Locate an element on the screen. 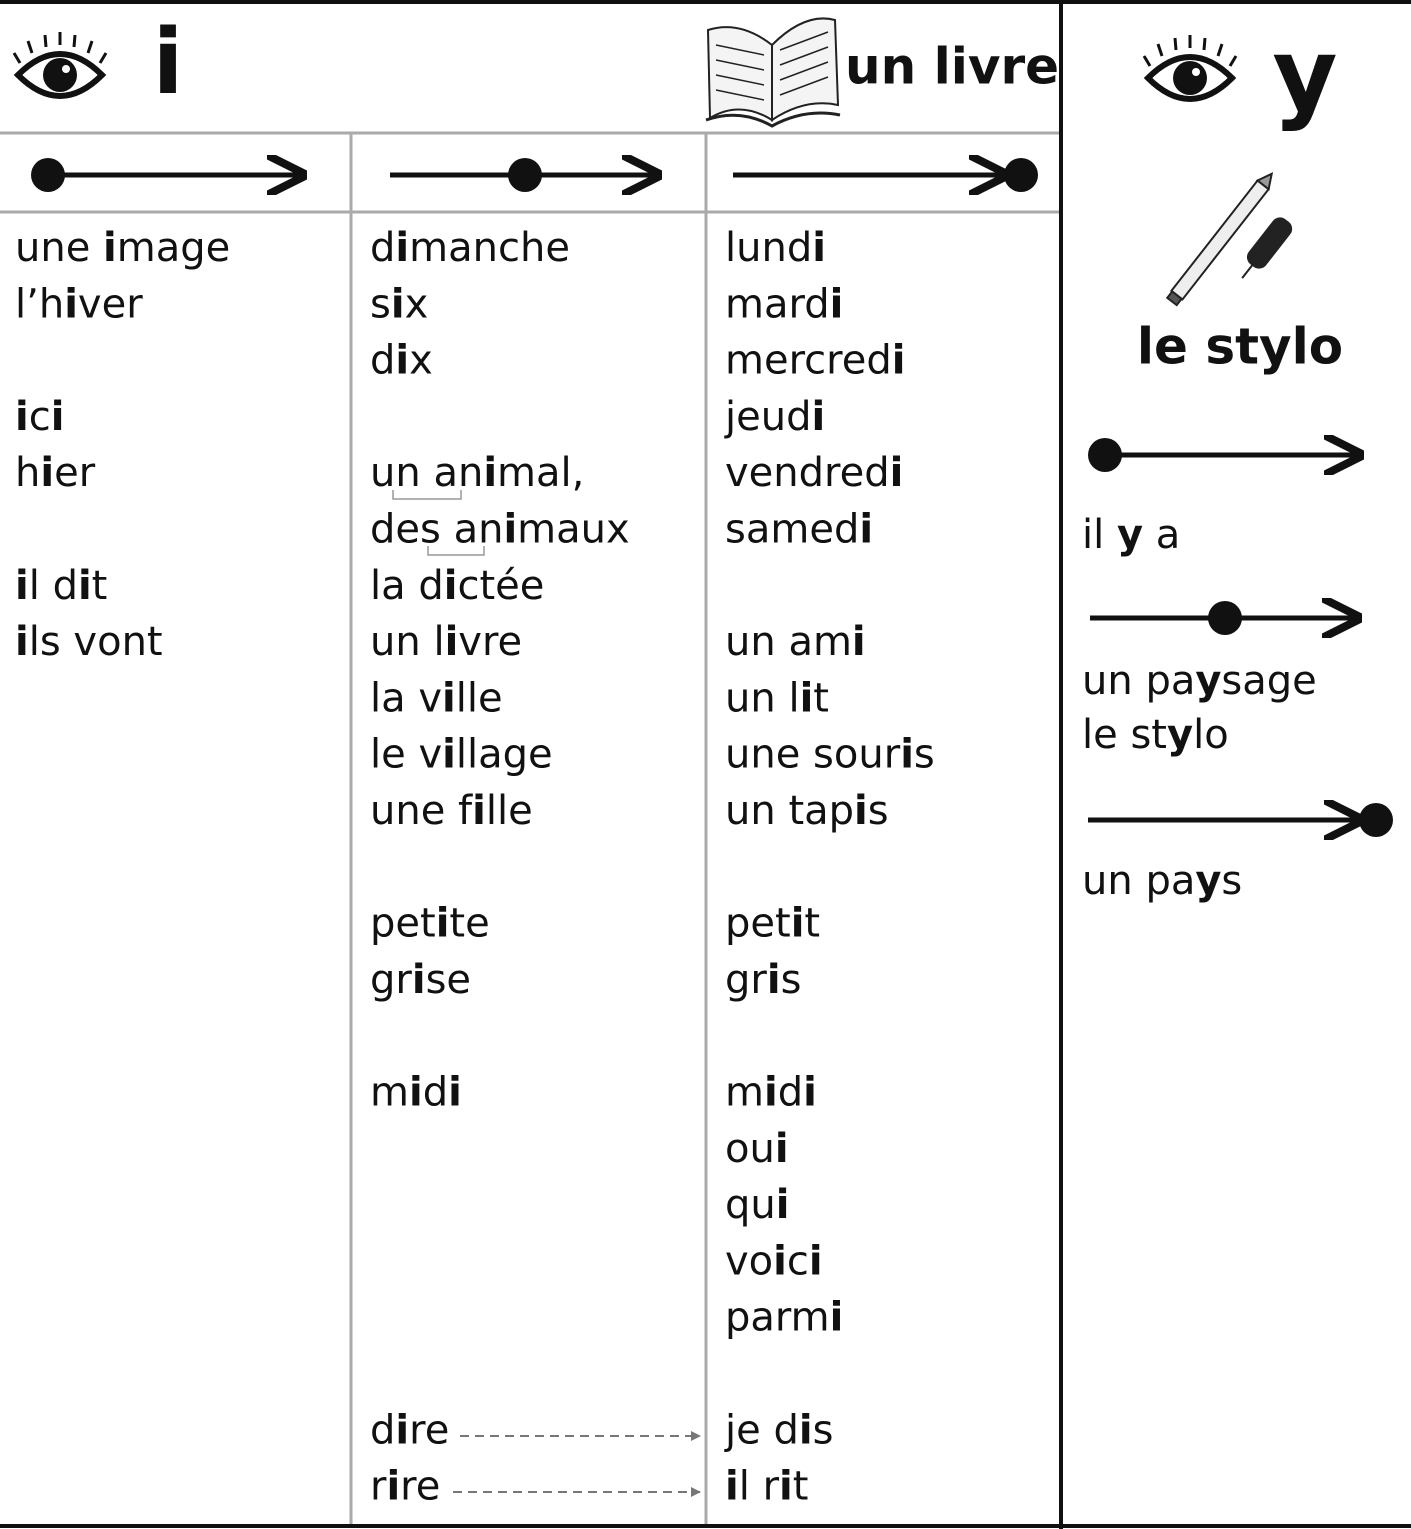 The width and height of the screenshot is (1411, 1529). word: la ville is located at coordinates (436, 698).